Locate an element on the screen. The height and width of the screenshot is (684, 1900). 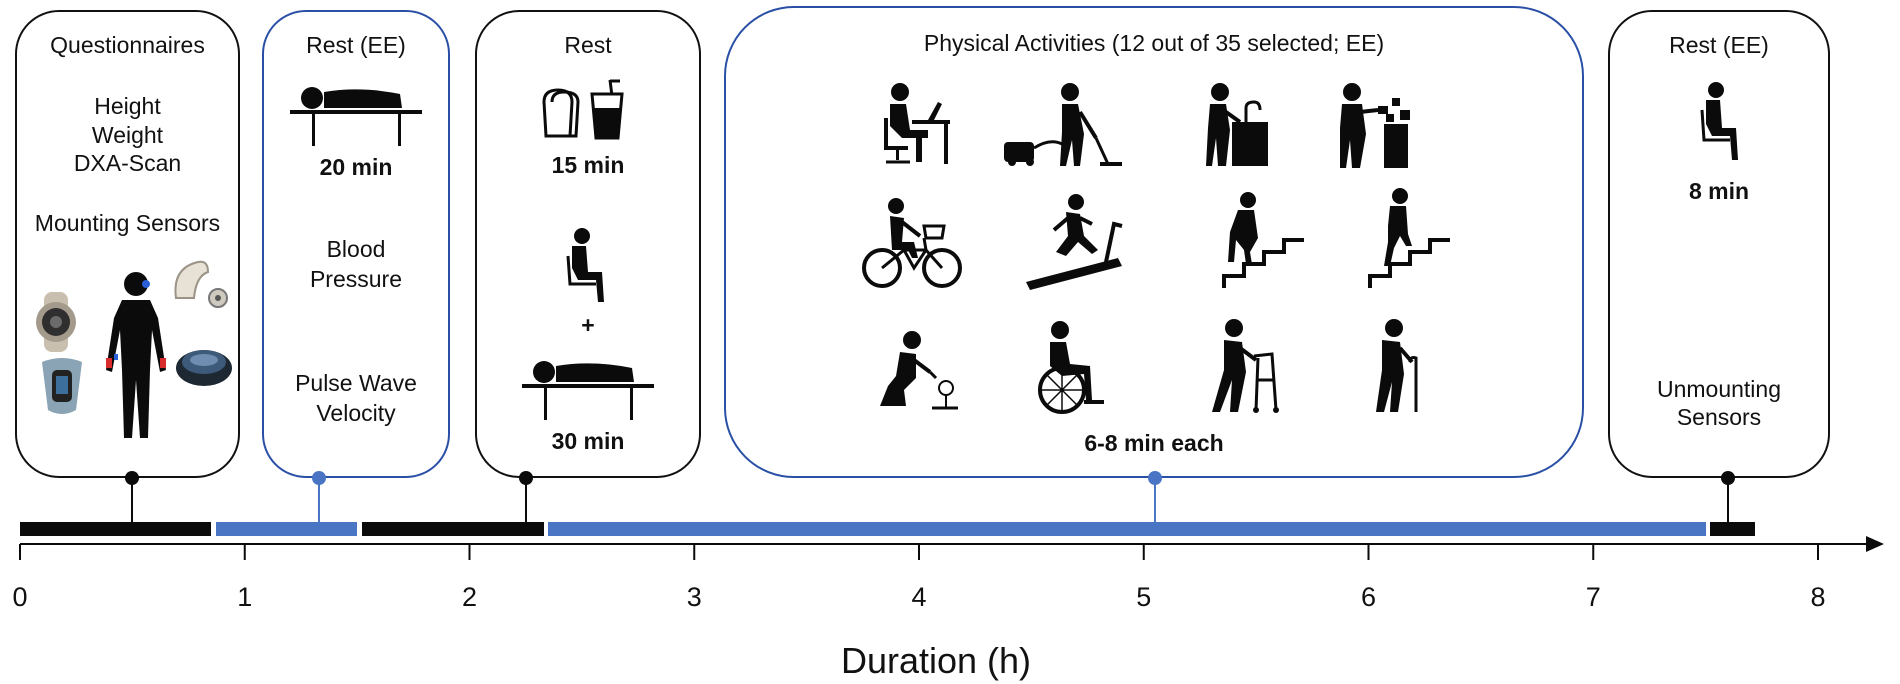
smartwatch-icon is located at coordinates (56, 322).